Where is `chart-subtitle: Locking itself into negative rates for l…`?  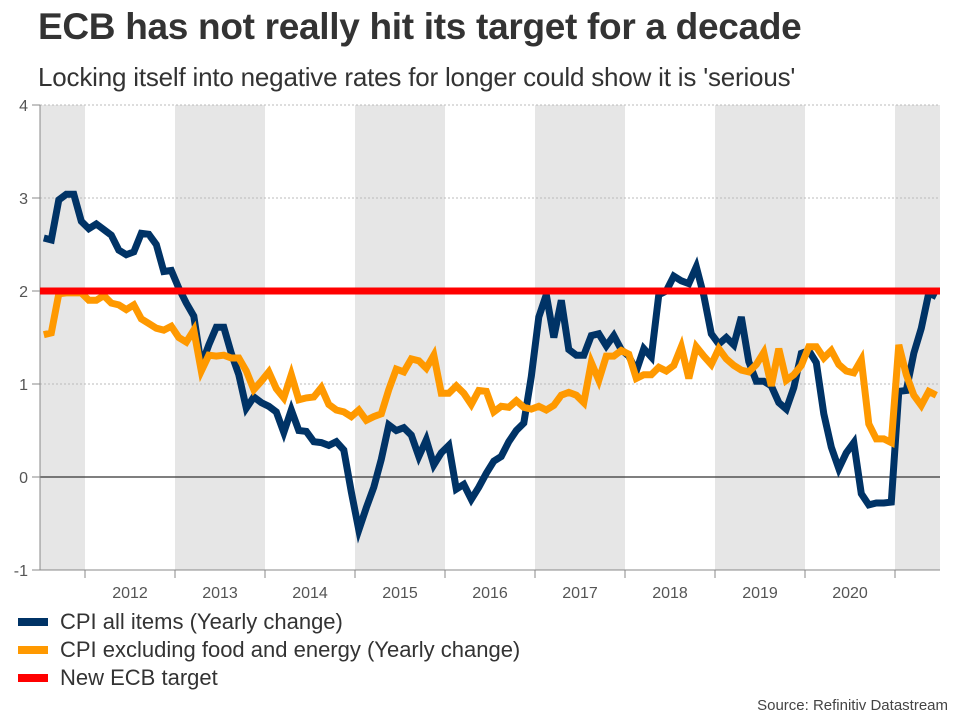 chart-subtitle: Locking itself into negative rates for l… is located at coordinates (417, 77).